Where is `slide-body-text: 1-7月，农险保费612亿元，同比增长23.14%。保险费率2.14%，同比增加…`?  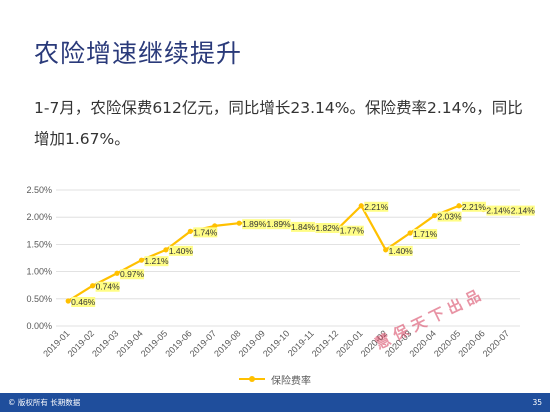
slide-body-text: 1-7月，农险保费612亿元，同比增长23.14%。保险费率2.14%，同比增加… is located at coordinates (278, 123).